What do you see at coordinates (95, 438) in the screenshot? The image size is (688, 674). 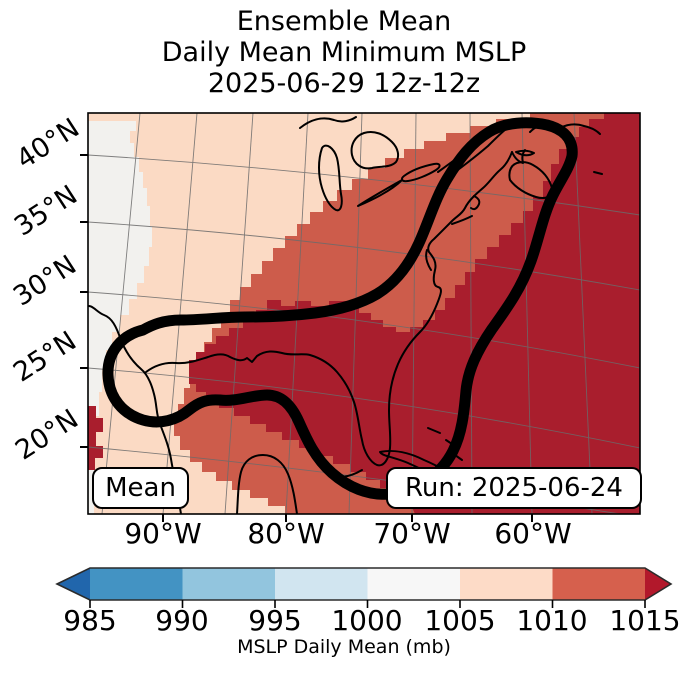 I see `map-fill-dark-red-west-patch` at bounding box center [95, 438].